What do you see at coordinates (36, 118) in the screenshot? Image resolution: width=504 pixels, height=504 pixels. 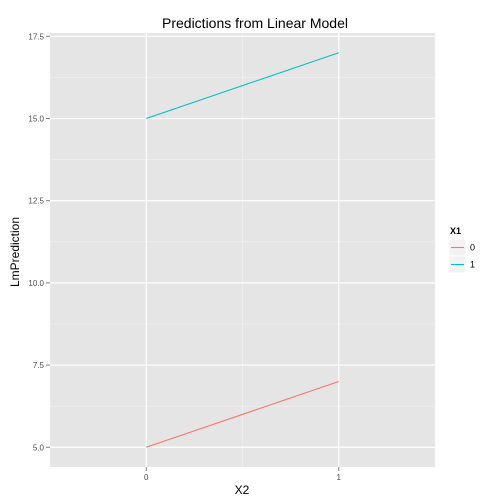 I see `y-tick-label: 15.0` at bounding box center [36, 118].